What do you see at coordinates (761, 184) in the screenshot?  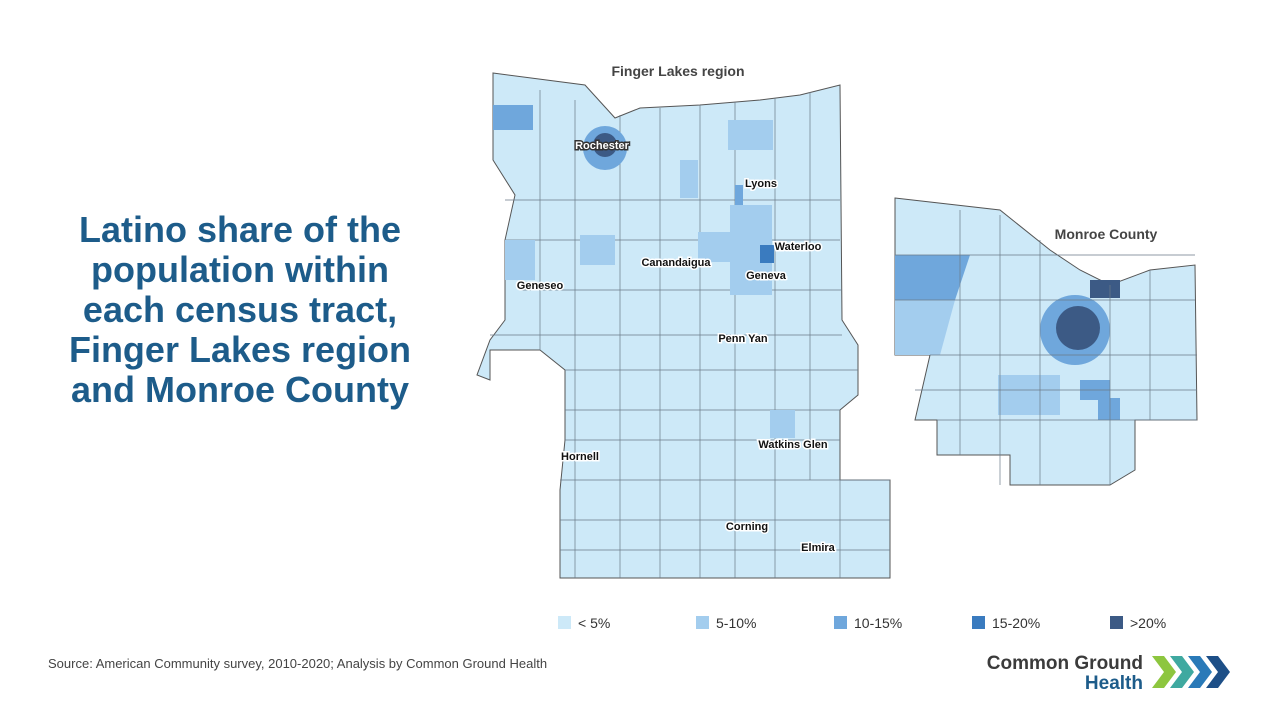 I see `place-label: Lyons` at bounding box center [761, 184].